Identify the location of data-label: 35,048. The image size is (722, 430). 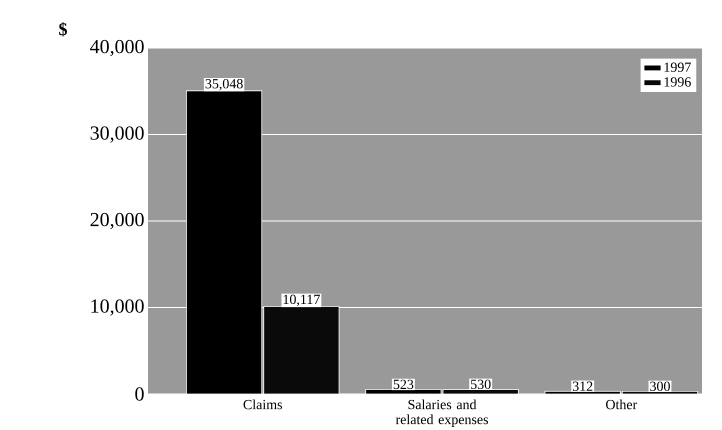
(224, 84).